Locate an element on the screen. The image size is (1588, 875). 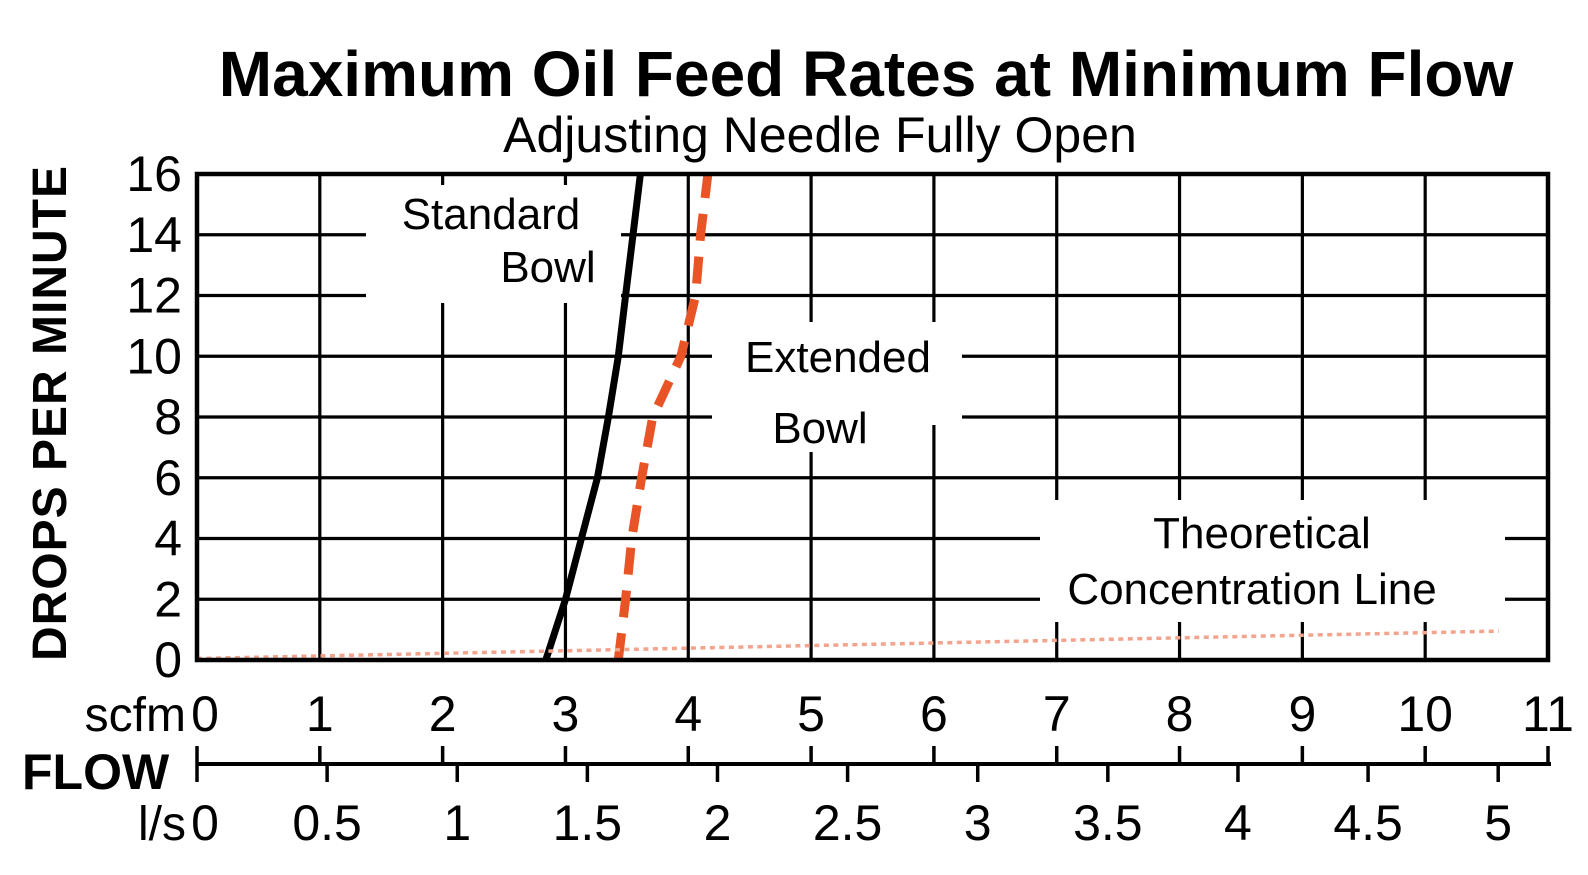
ls-tick-label-4.5: 4.5 is located at coordinates (1368, 823).